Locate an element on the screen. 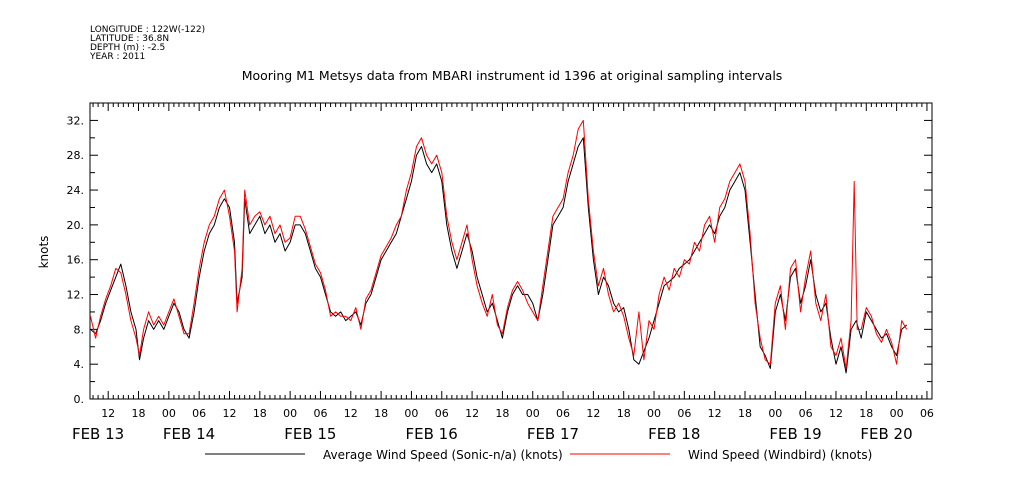 This screenshot has height=504, width=1009. x-date-label: FEB 14 is located at coordinates (189, 434).